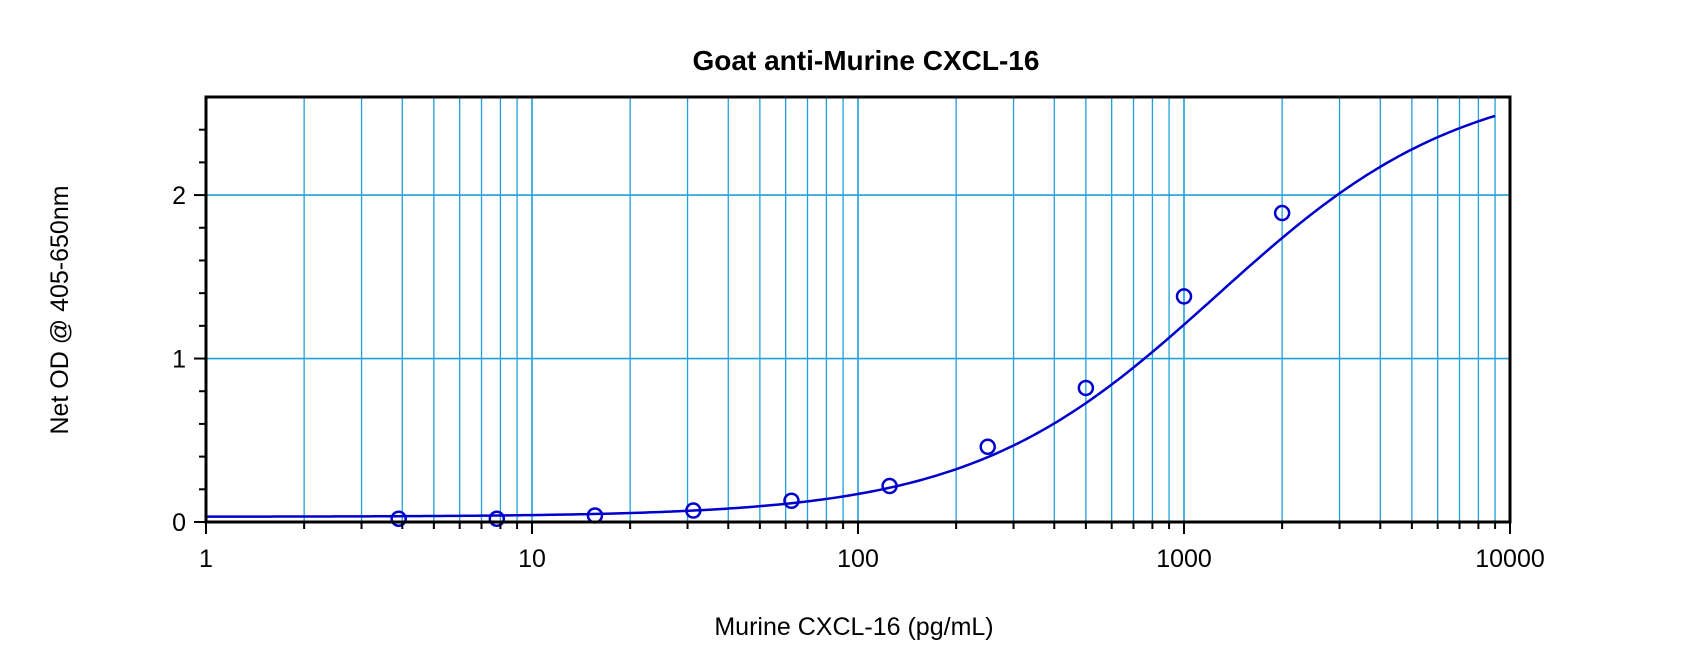  I want to click on y-axis-label: Net OD @ 405-650nm, so click(60, 309).